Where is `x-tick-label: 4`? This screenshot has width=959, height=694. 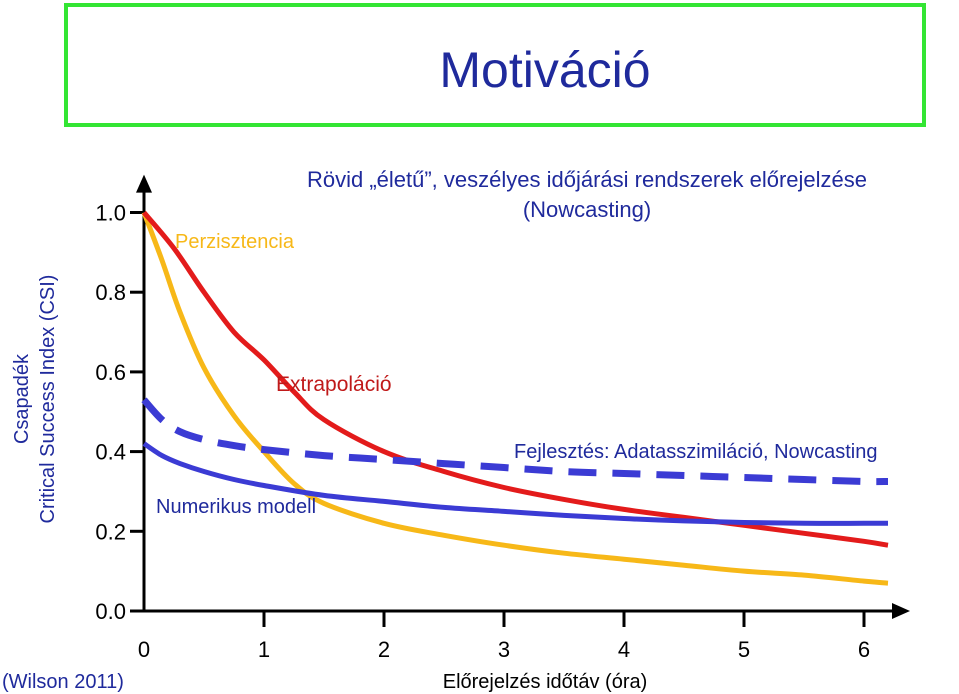
x-tick-label: 4 is located at coordinates (624, 649).